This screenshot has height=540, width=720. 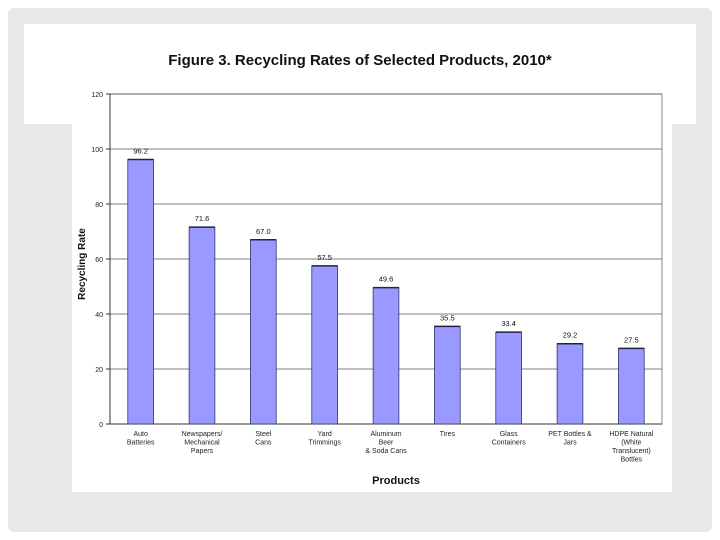 What do you see at coordinates (324, 443) in the screenshot?
I see `x-tick-label: Trimmings` at bounding box center [324, 443].